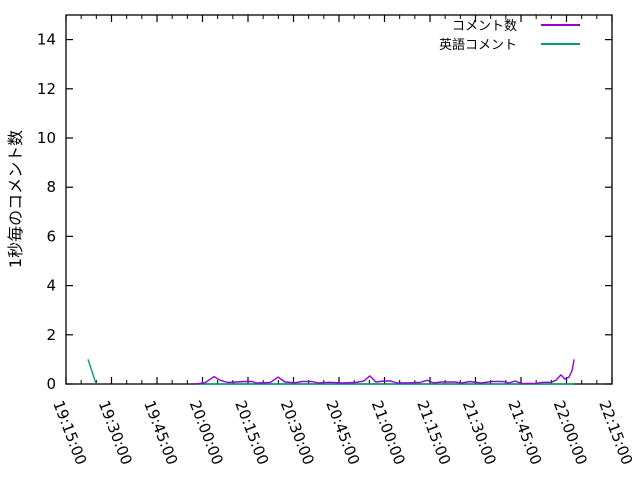  I want to click on series-english-comments, so click(92, 372).